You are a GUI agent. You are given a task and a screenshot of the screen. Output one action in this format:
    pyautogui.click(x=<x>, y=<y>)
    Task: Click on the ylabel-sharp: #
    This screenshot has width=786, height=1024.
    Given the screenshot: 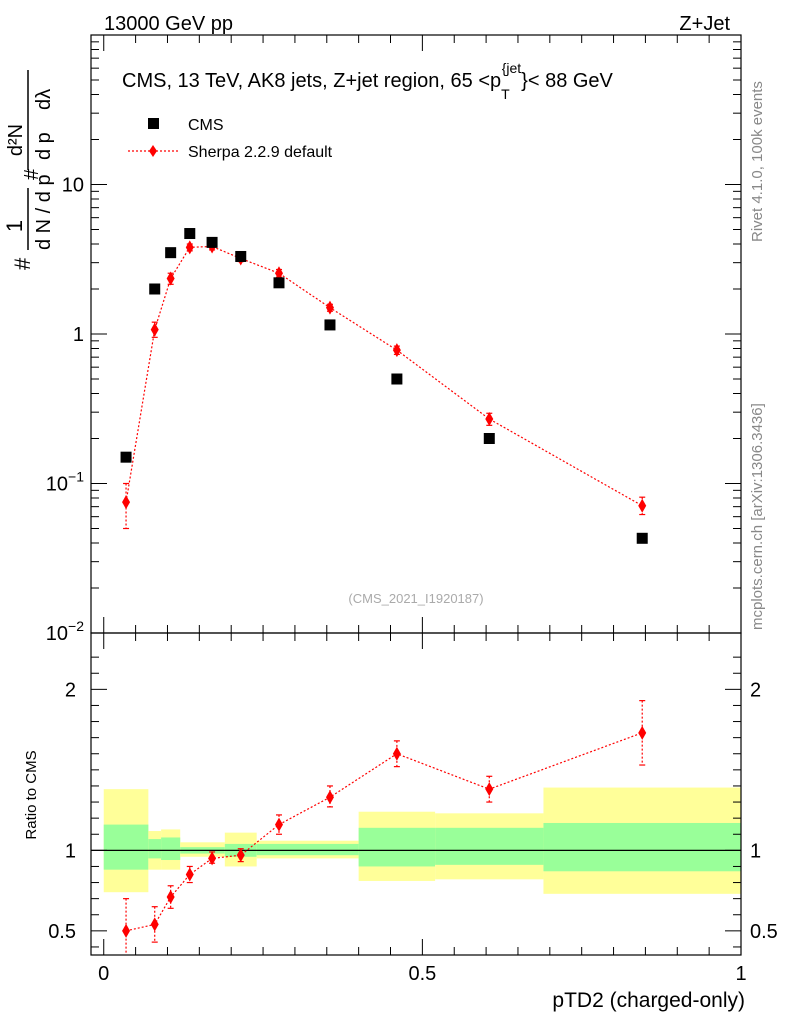 What is the action you would take?
    pyautogui.click(x=22, y=263)
    